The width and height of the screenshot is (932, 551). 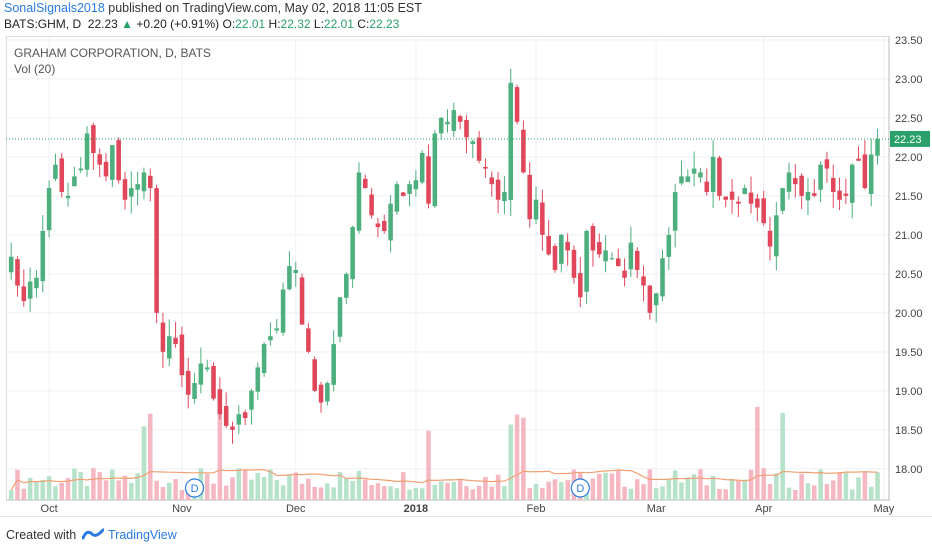 I want to click on low-value: 22.01, so click(x=338, y=24).